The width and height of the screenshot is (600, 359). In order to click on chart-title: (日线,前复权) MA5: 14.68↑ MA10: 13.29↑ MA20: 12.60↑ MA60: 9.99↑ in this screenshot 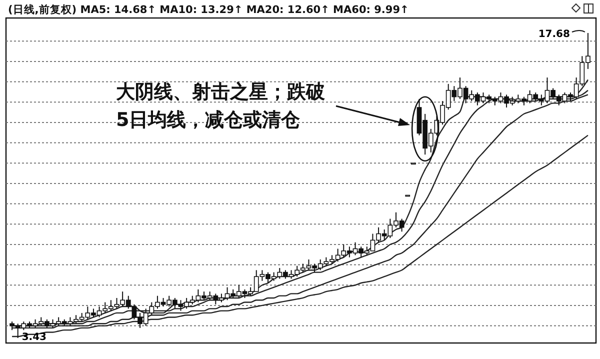, I will do `click(208, 9)`.